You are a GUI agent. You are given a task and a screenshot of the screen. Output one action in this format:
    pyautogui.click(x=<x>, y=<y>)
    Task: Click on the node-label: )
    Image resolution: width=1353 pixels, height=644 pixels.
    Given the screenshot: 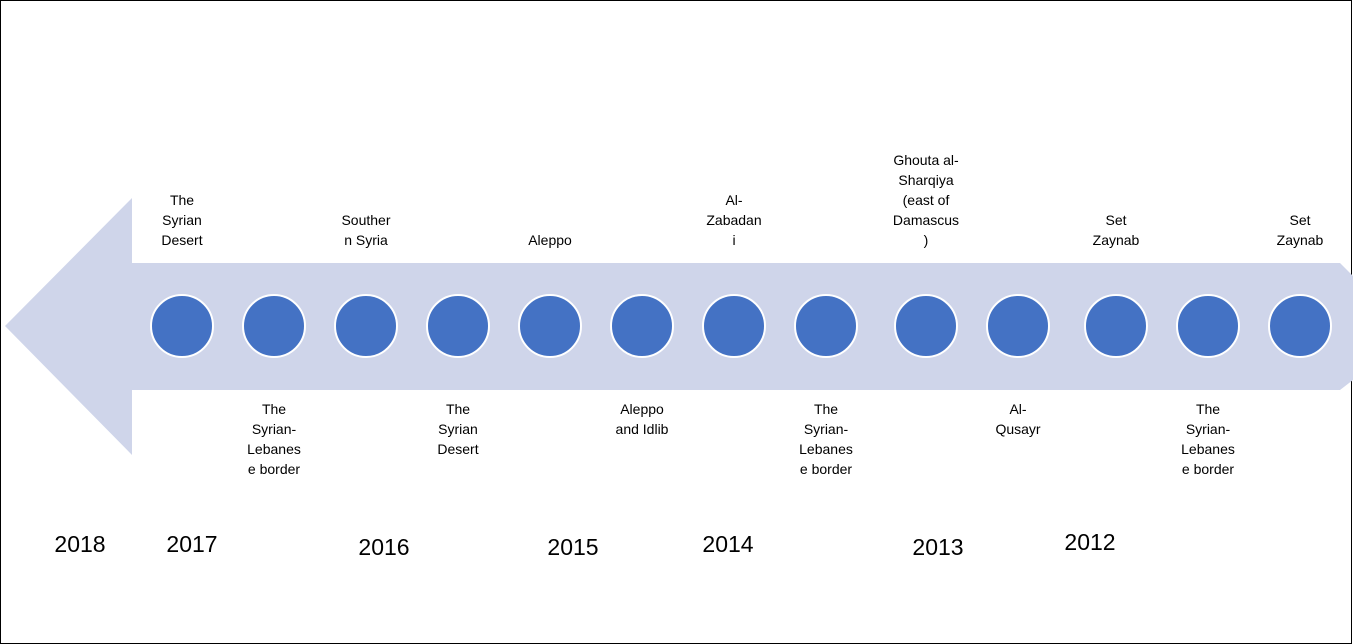 What is the action you would take?
    pyautogui.click(x=926, y=240)
    